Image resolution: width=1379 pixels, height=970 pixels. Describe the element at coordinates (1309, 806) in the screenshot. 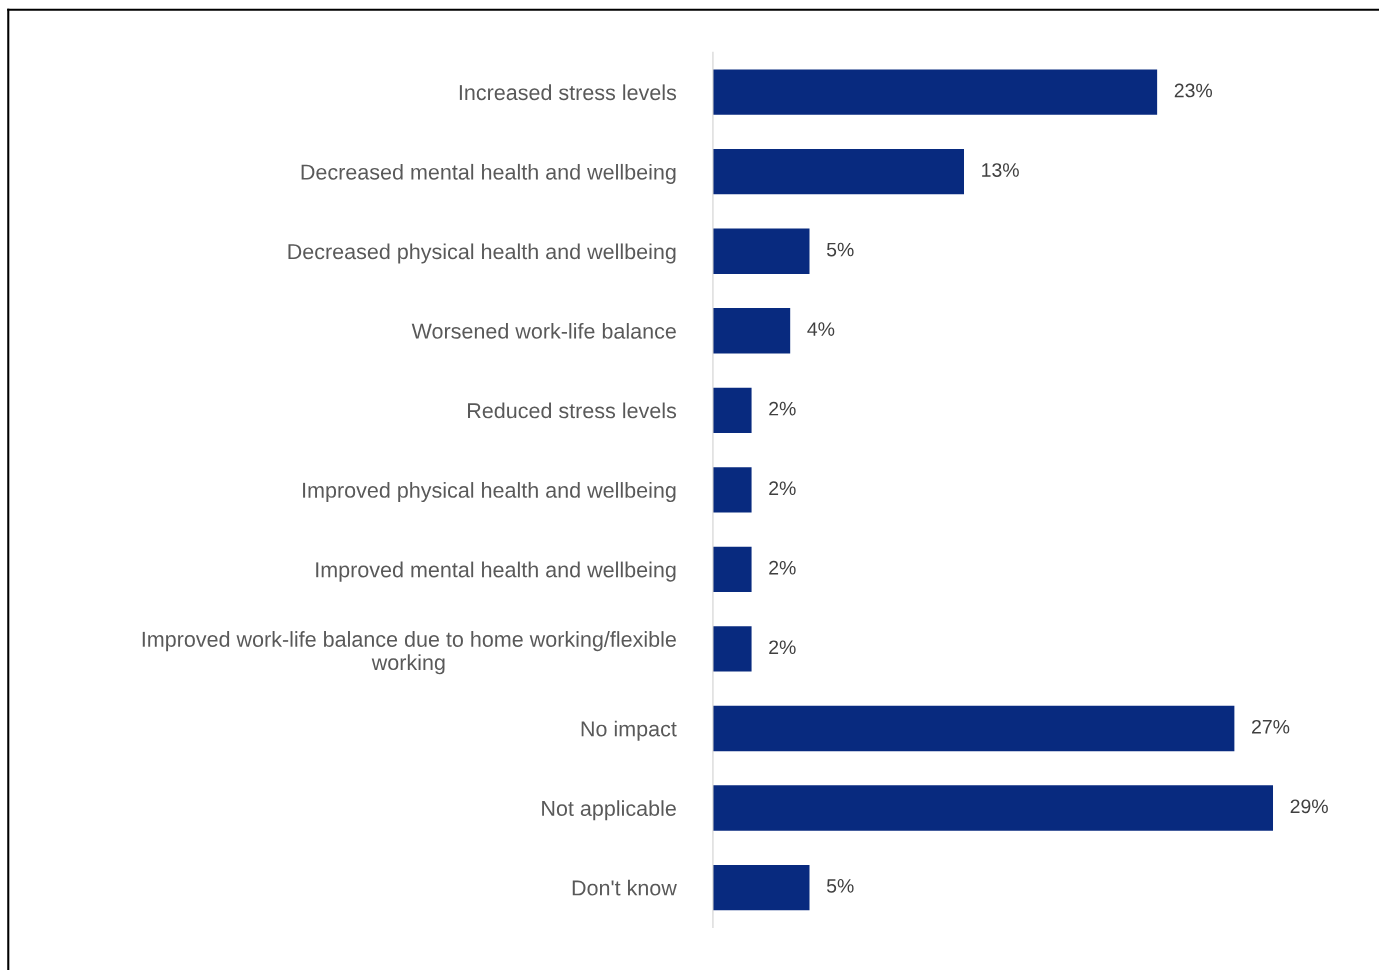

I see `data-label: 29%` at that location.